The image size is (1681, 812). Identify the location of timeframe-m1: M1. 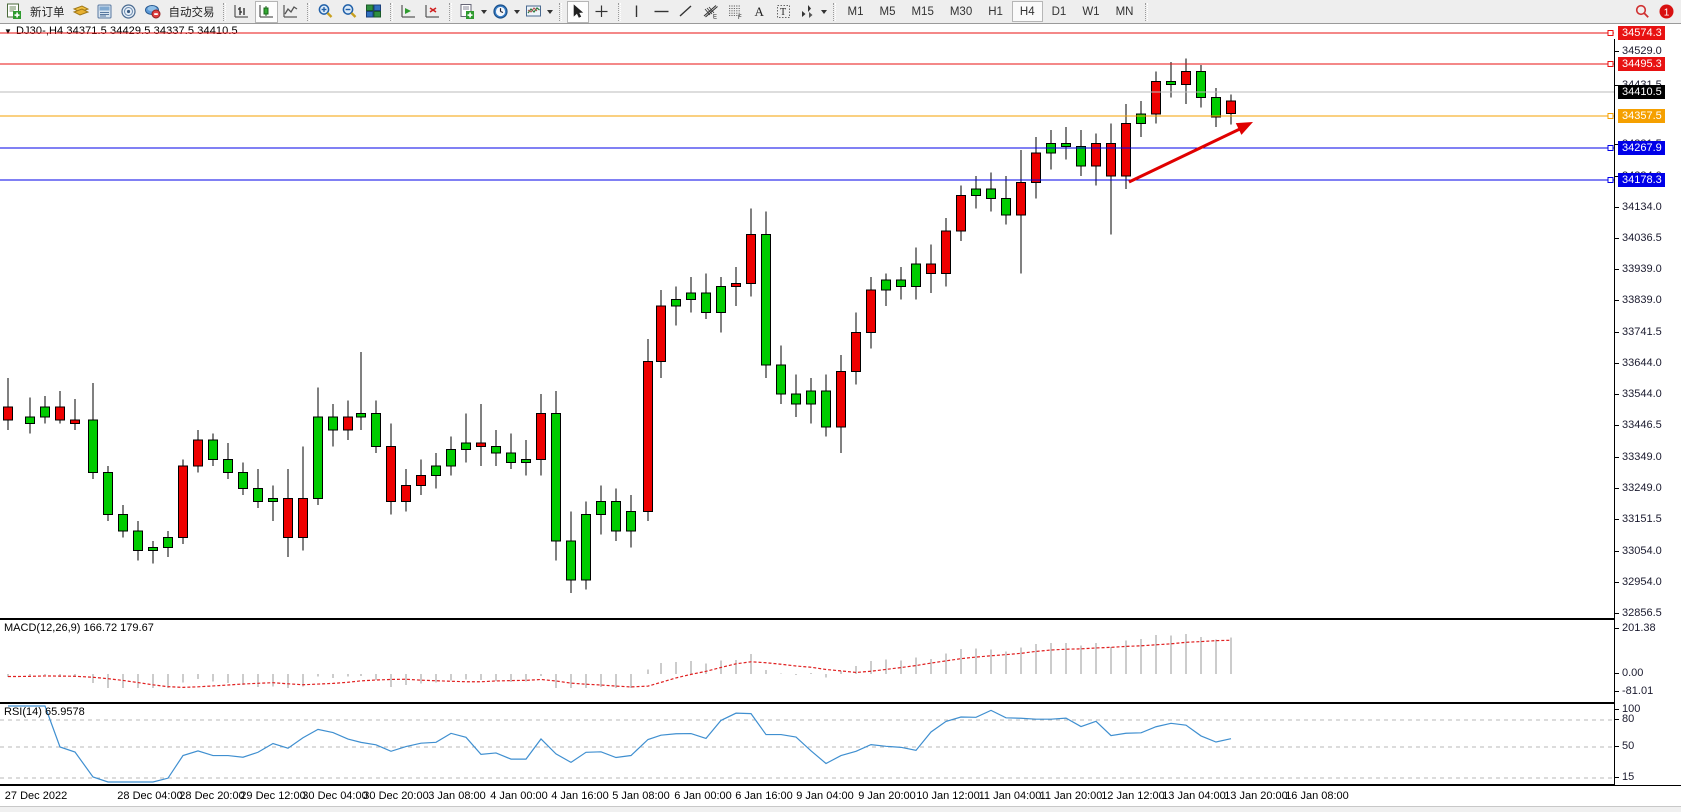
(855, 11).